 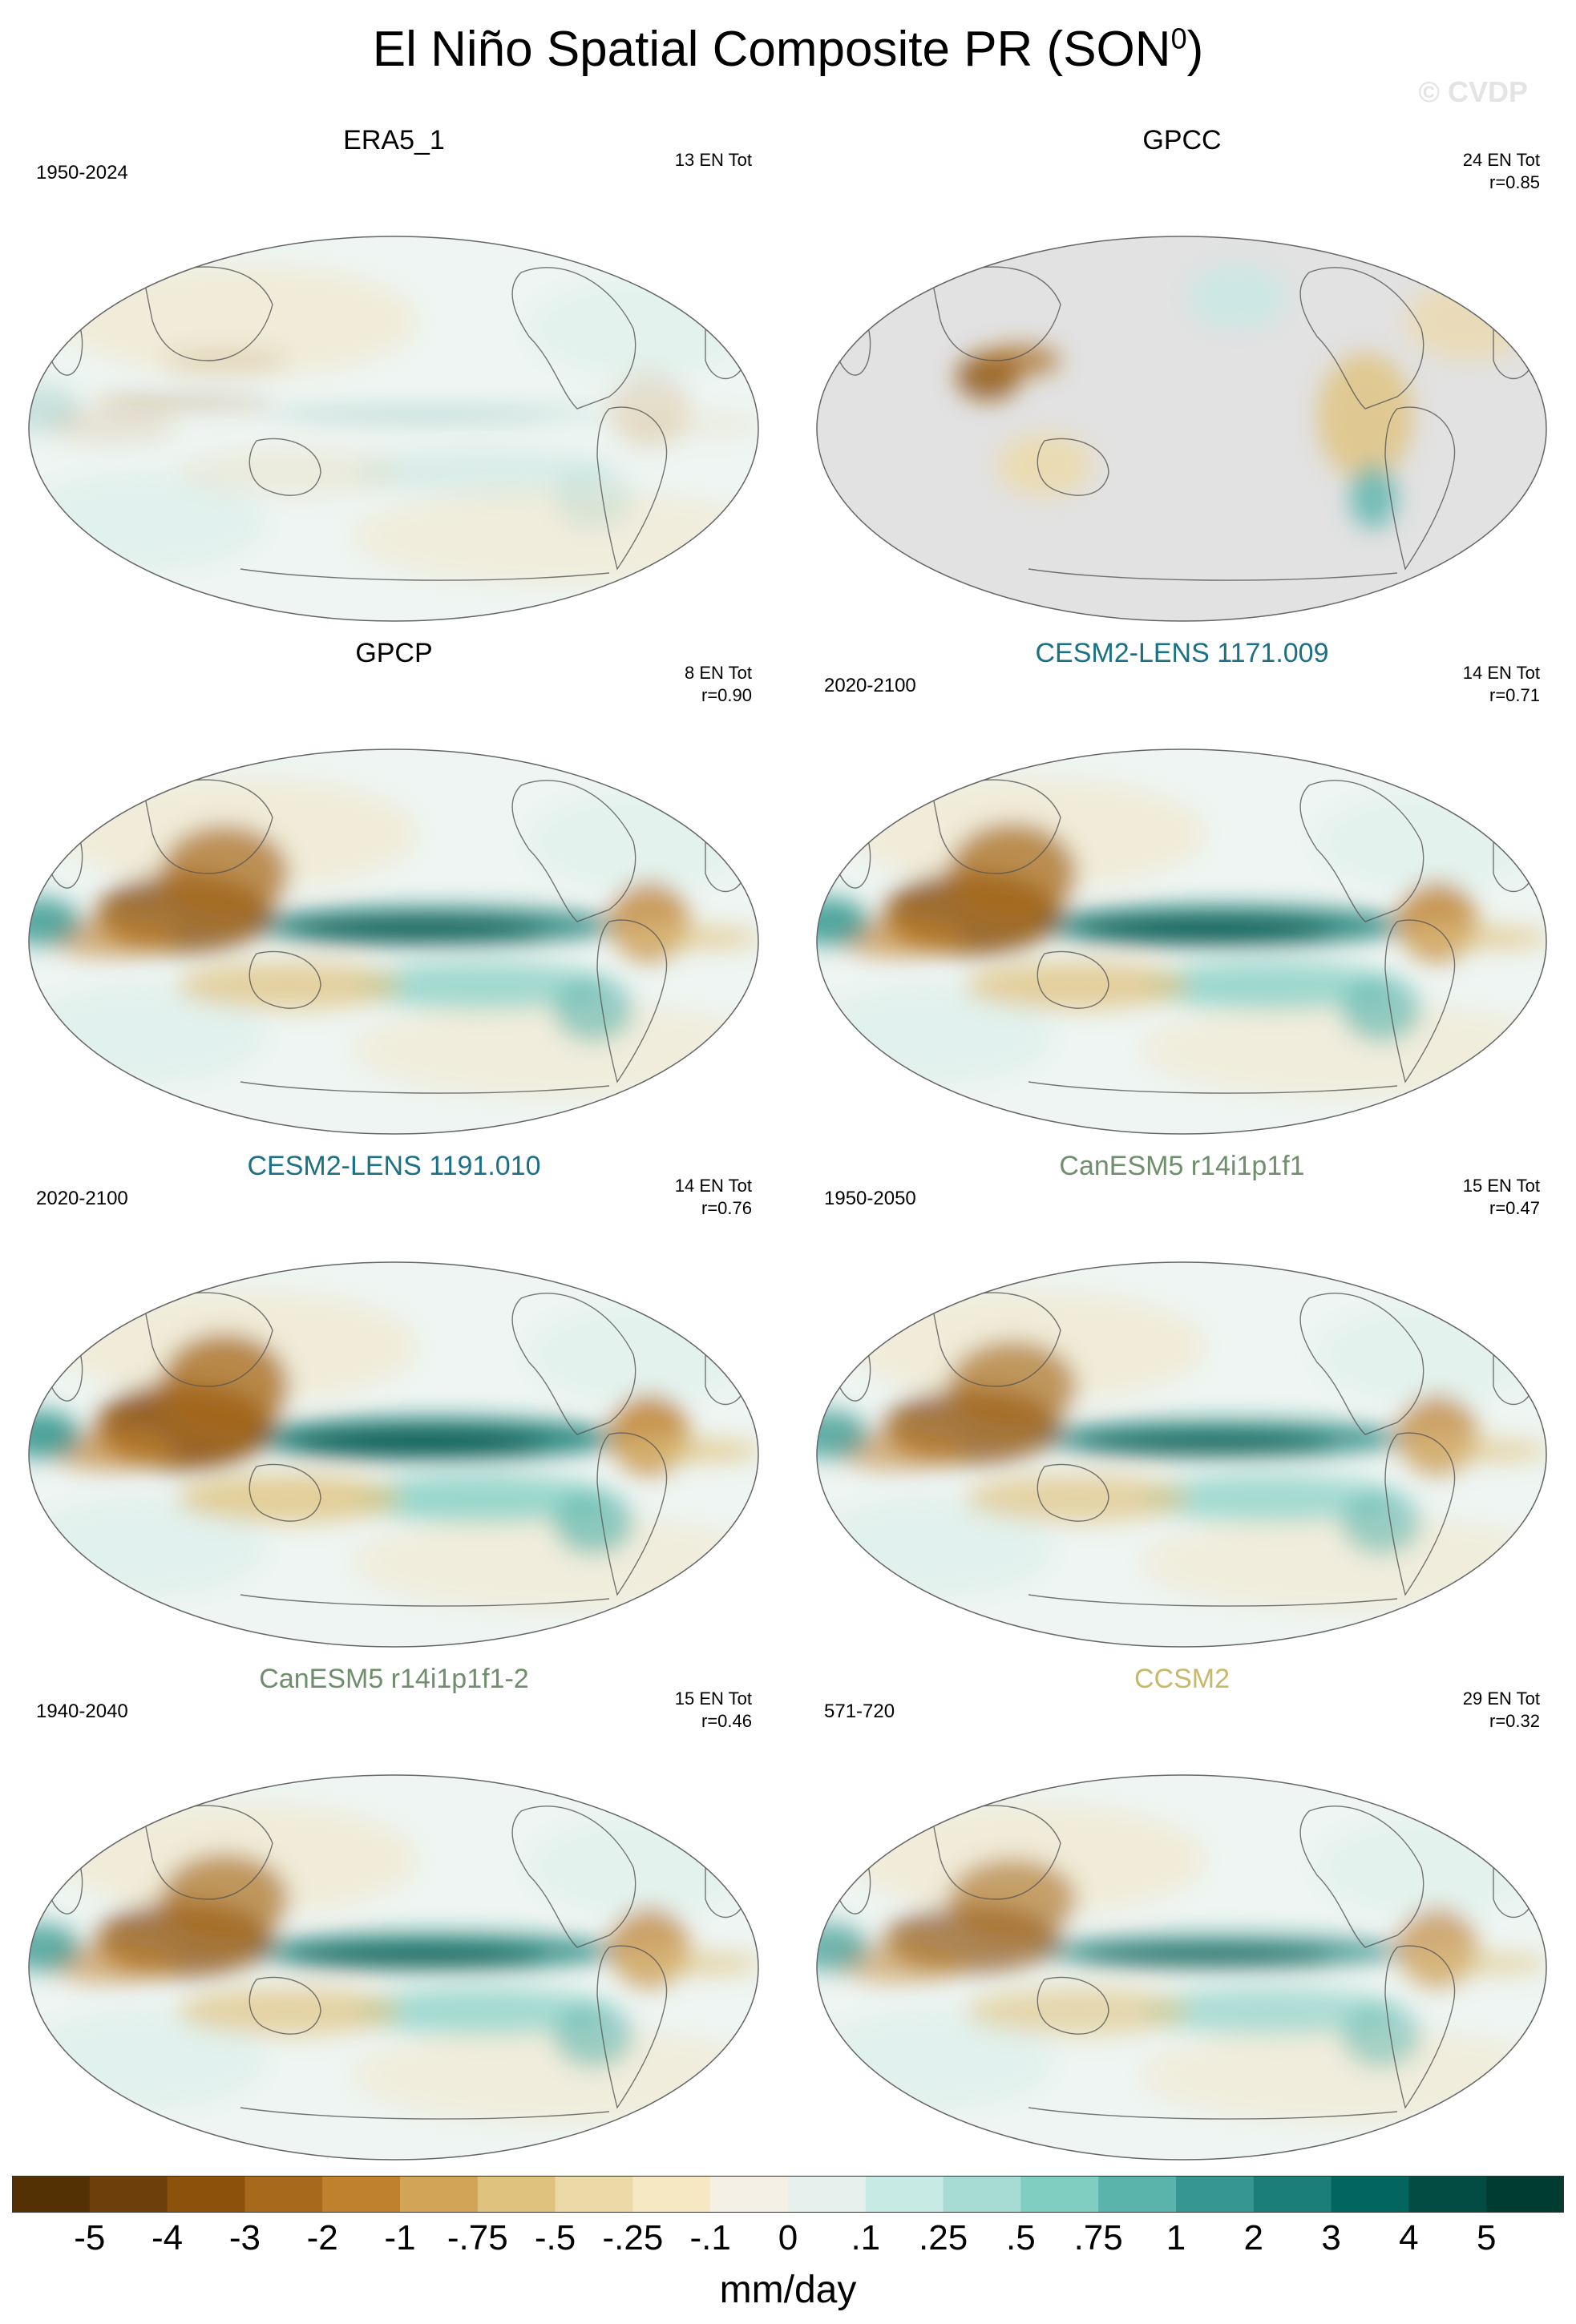 What do you see at coordinates (713, 1197) in the screenshot?
I see `panel-stats: 14 EN Tot r=0.76` at bounding box center [713, 1197].